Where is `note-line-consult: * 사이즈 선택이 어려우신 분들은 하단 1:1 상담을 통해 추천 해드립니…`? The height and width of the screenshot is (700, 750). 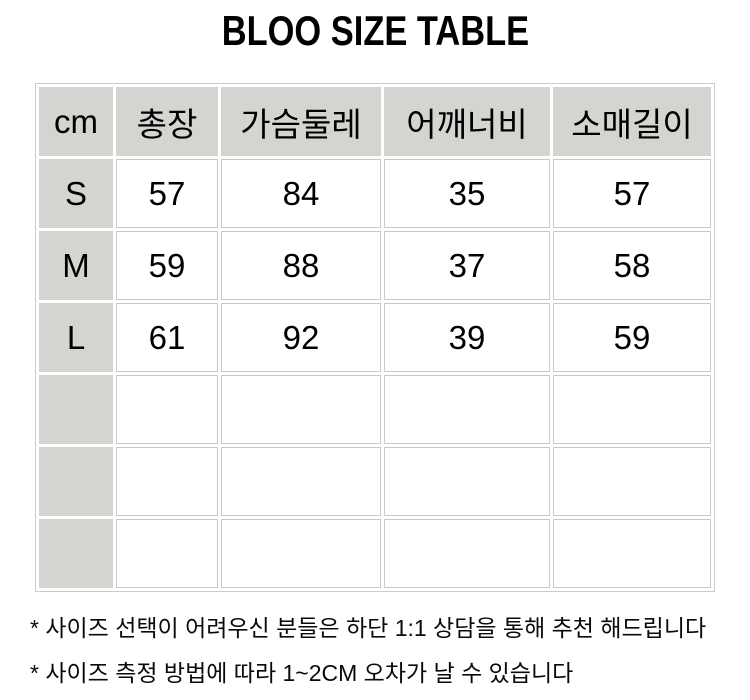
note-line-consult: * 사이즈 선택이 어려우신 분들은 하단 1:1 상담을 통해 추천 해드립니… is located at coordinates (368, 628).